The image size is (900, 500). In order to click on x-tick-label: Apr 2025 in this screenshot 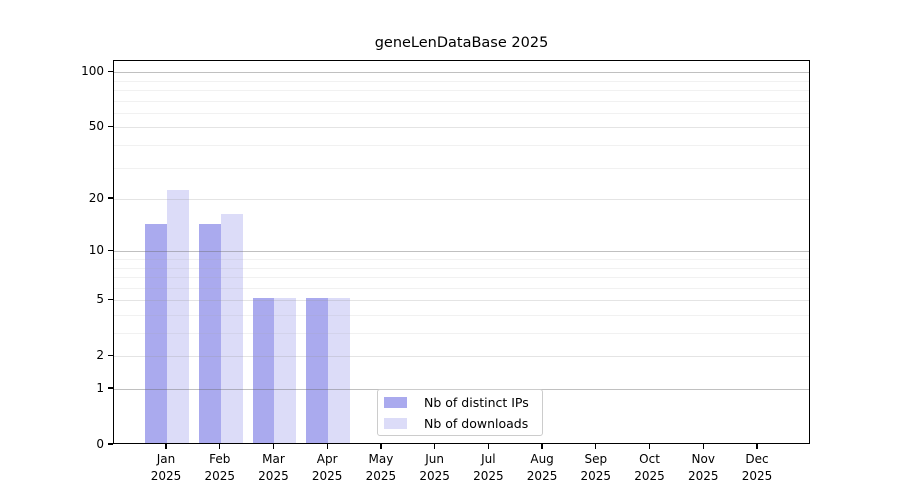, I will do `click(327, 467)`.